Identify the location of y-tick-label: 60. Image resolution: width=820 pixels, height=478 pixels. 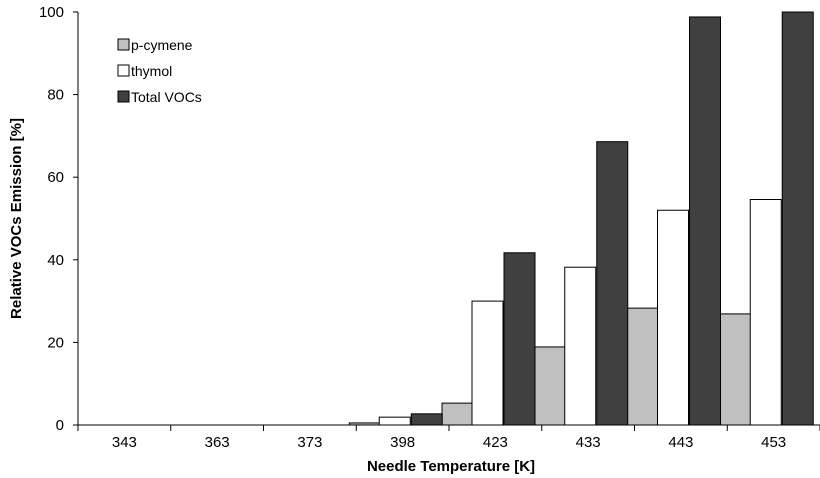
(55, 177).